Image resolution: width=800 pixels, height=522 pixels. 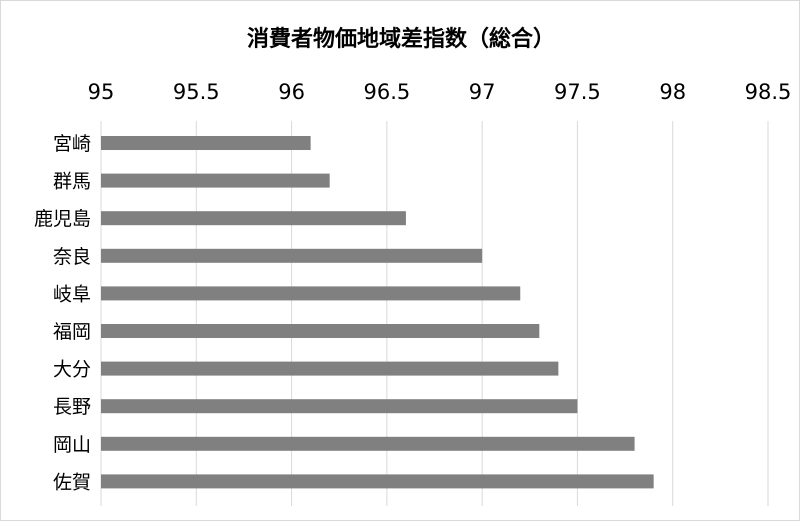 What do you see at coordinates (72, 482) in the screenshot?
I see `category-label: 佐賀` at bounding box center [72, 482].